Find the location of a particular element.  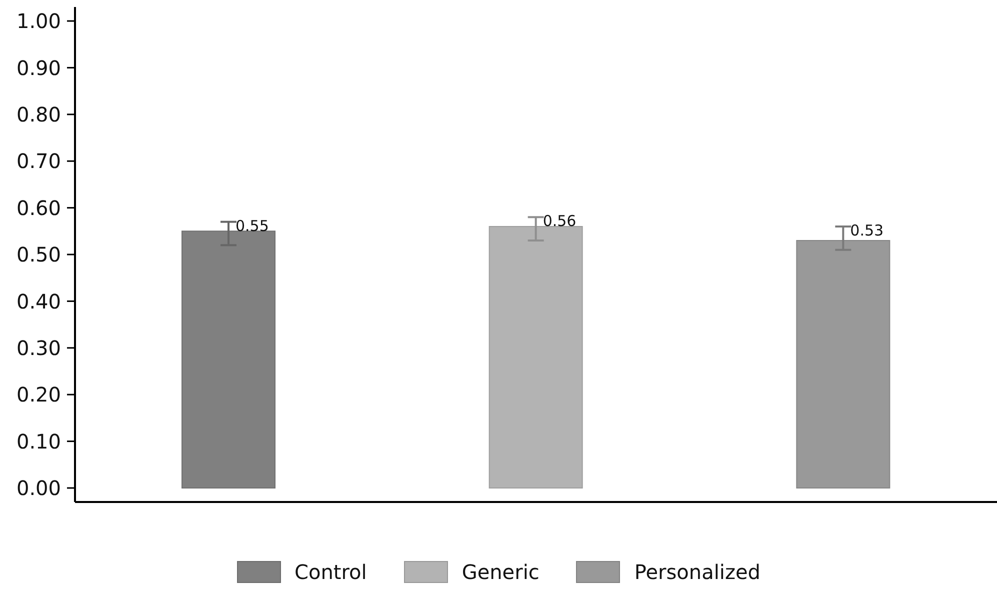

y-tick-label: 0.20 is located at coordinates (38, 394).